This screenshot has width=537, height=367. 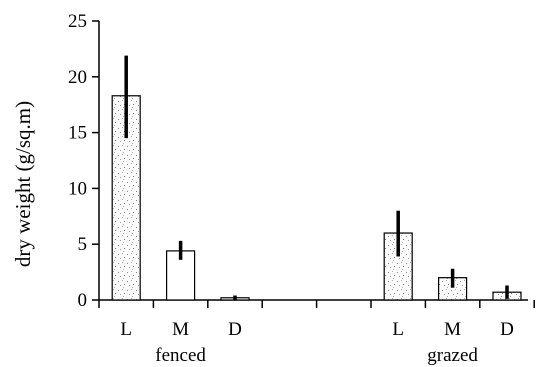 What do you see at coordinates (83, 244) in the screenshot?
I see `y-tick-label: 5` at bounding box center [83, 244].